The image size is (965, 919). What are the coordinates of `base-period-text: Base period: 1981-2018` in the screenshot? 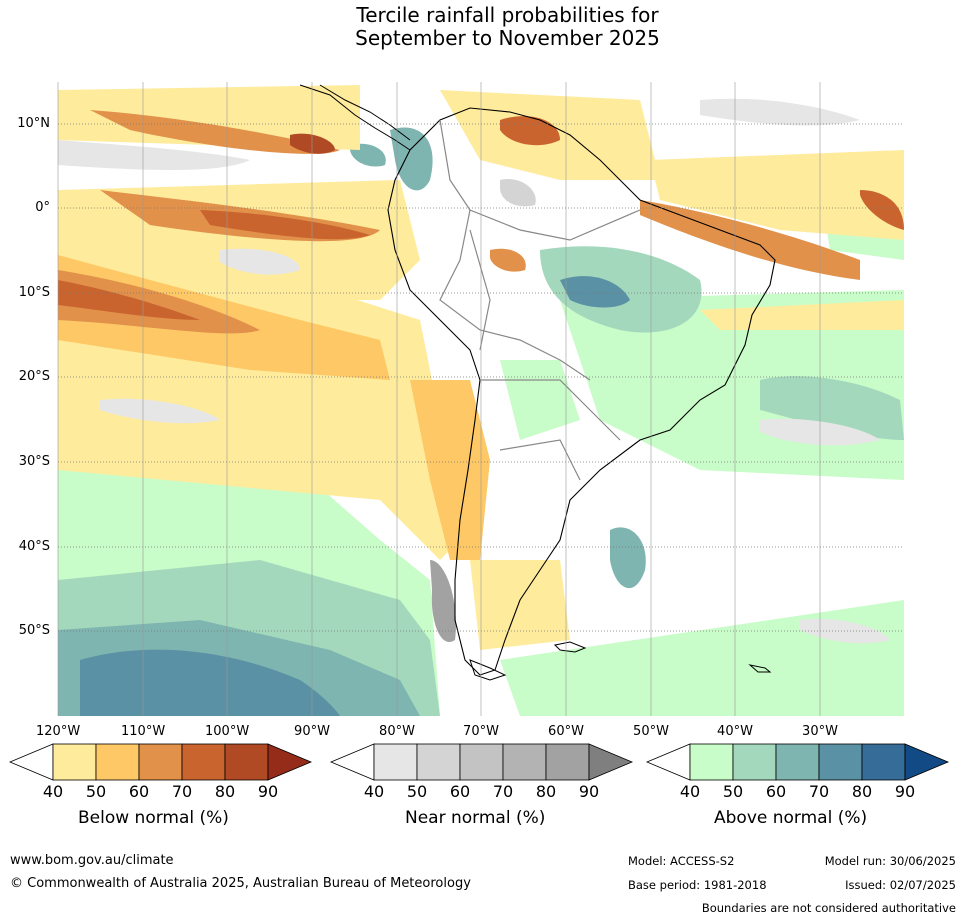 It's located at (697, 885).